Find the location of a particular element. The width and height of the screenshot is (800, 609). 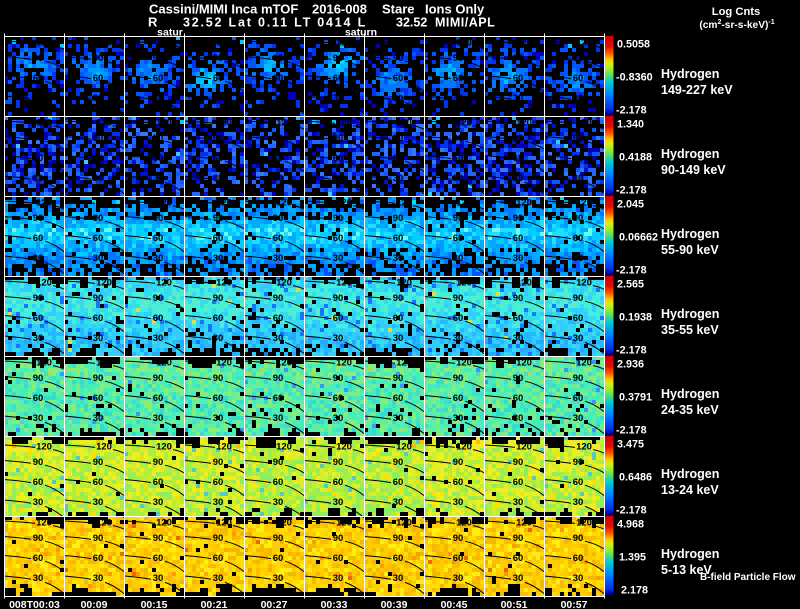

svg-text: 1.395 is located at coordinates (632, 558).